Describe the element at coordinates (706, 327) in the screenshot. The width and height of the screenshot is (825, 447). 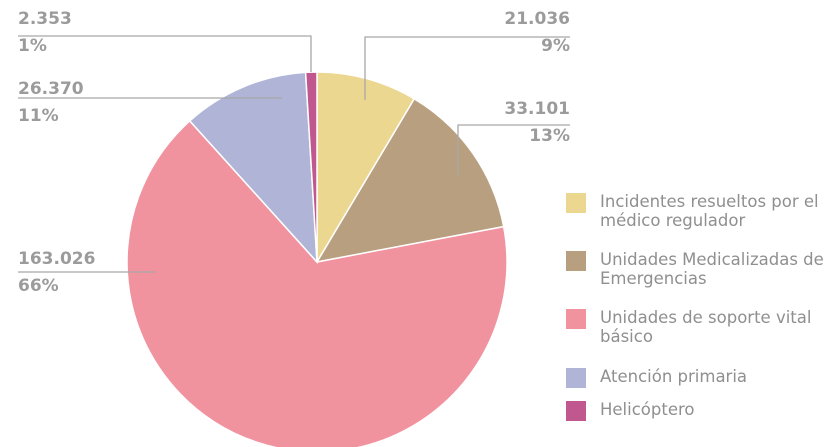
I see `legend-label: Unidades de soporte vital básico` at that location.